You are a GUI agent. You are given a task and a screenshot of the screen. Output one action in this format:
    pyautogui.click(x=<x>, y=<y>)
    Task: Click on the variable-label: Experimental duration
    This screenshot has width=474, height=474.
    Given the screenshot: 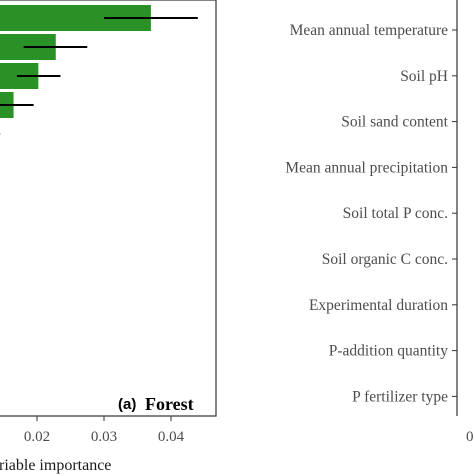 What is the action you would take?
    pyautogui.click(x=378, y=305)
    